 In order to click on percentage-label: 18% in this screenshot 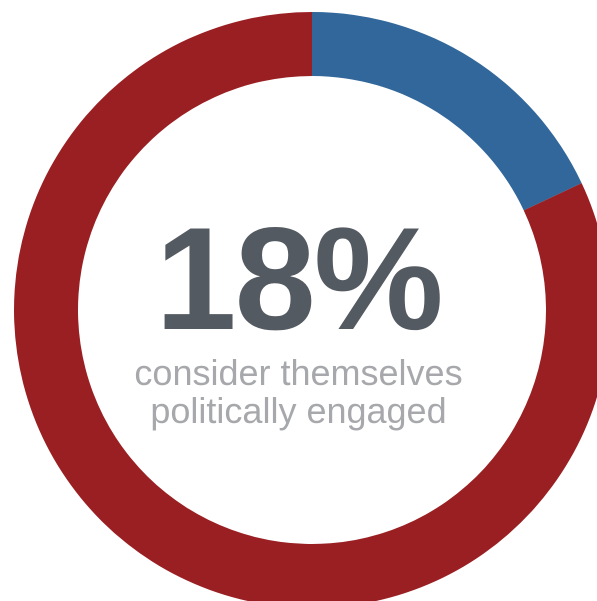, I will do `click(299, 278)`.